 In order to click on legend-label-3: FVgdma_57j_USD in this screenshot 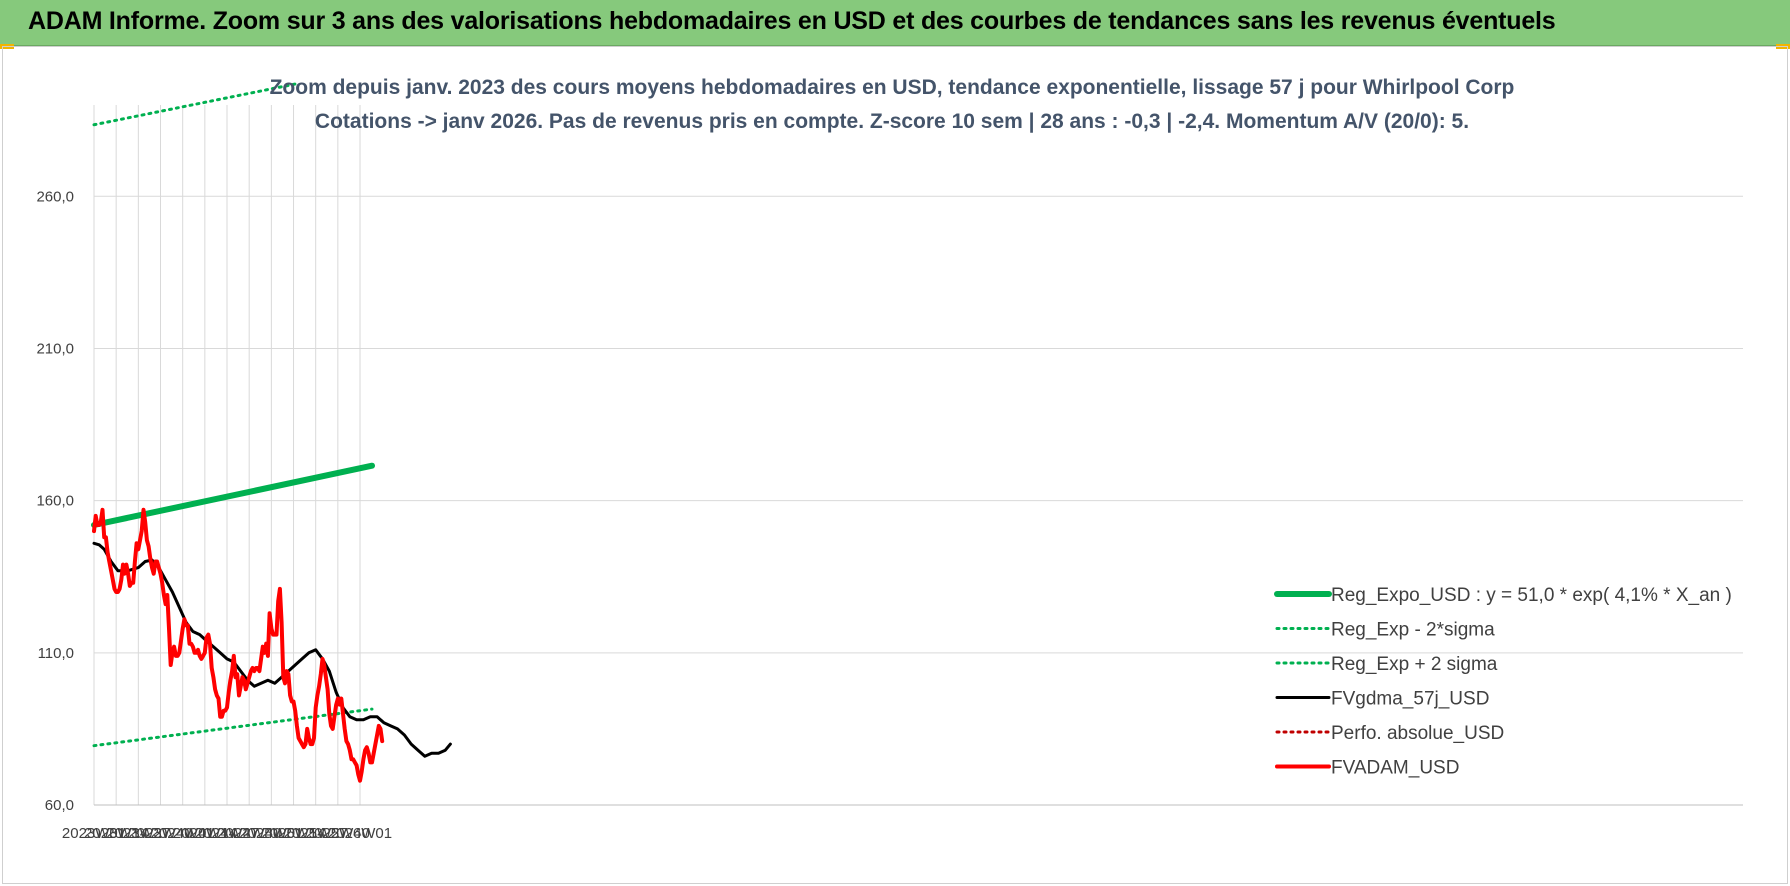, I will do `click(1410, 699)`.